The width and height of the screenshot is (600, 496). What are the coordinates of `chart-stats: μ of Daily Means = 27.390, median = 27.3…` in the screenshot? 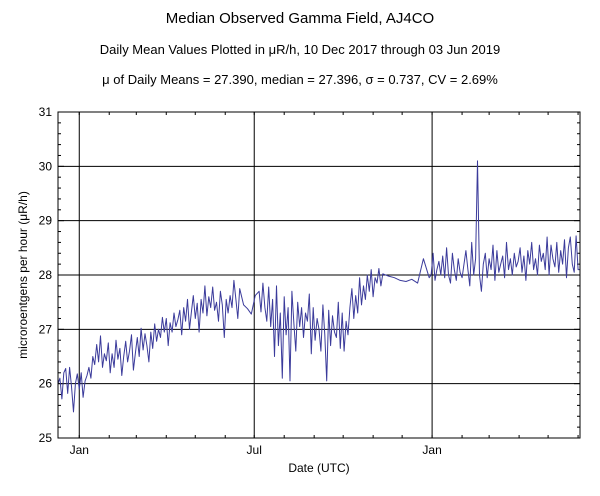 It's located at (300, 79).